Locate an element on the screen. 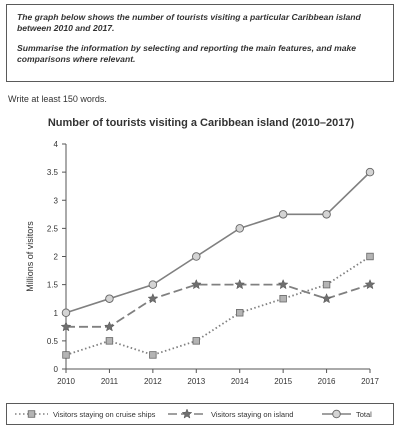 Image resolution: width=402 pixels, height=432 pixels. word-count-instruction: Write at least 150 words. is located at coordinates (57, 99).